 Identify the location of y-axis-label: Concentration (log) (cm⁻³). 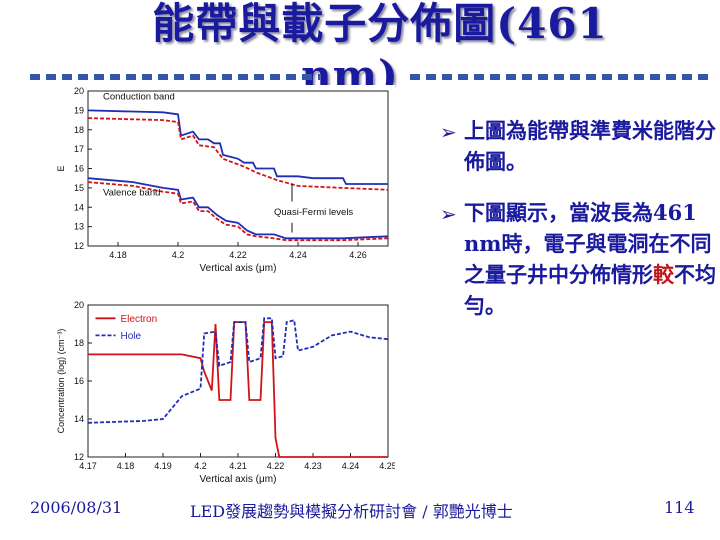
(61, 381).